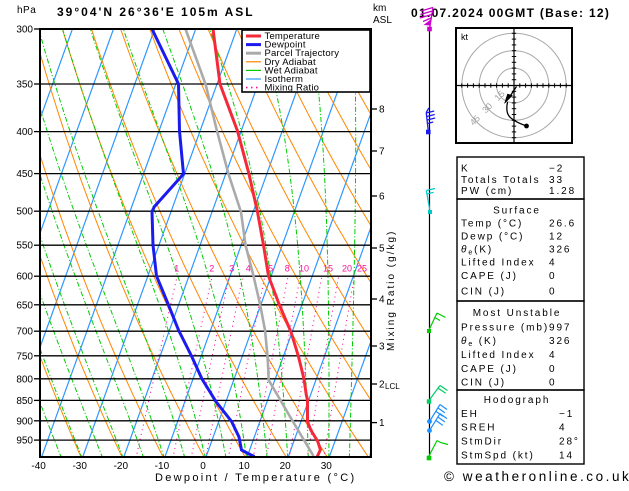  I want to click on svg-text: Most Unstable, so click(517, 313).